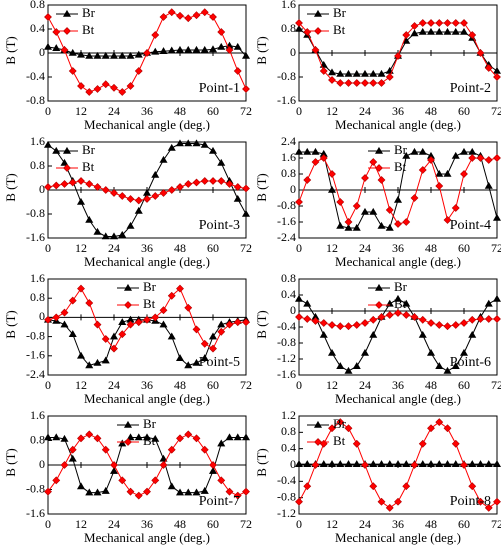 The height and width of the screenshot is (550, 501). Describe the element at coordinates (339, 440) in the screenshot. I see `legend-label: Bt` at that location.